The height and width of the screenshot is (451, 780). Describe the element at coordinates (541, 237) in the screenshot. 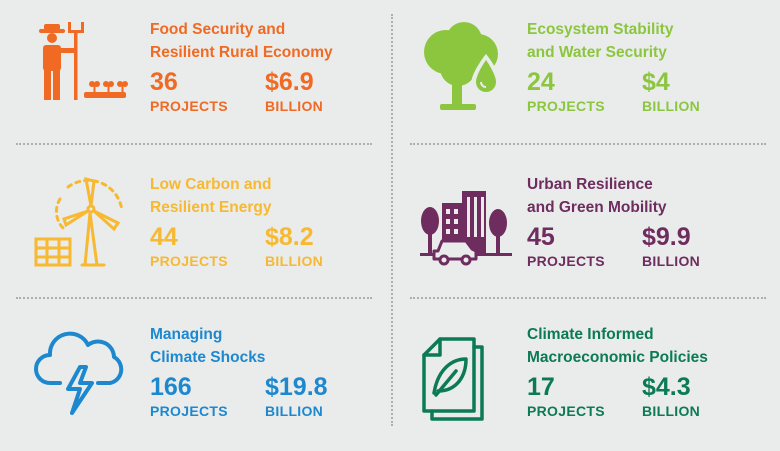

I see `projects-count: 45` at that location.